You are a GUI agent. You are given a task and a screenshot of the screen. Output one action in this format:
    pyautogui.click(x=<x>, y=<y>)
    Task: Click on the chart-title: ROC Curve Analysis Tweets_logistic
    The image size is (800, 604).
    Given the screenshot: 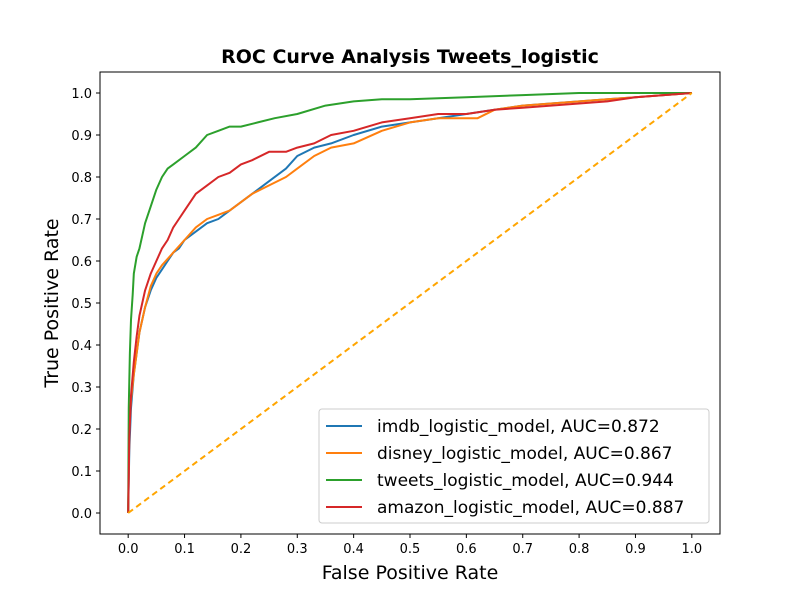 What is the action you would take?
    pyautogui.click(x=410, y=57)
    